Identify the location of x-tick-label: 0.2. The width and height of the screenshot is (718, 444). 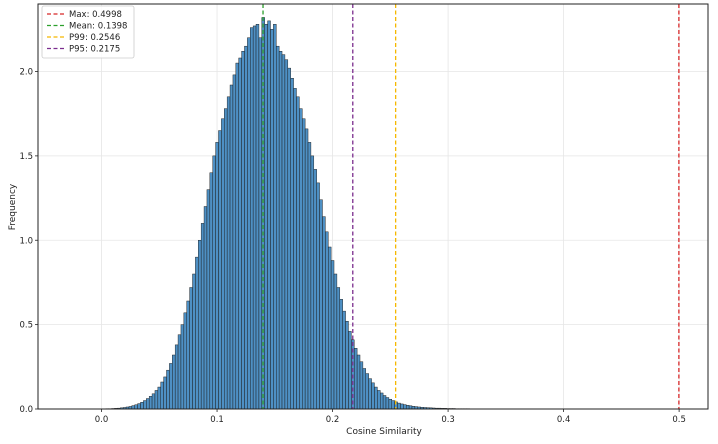
(333, 420).